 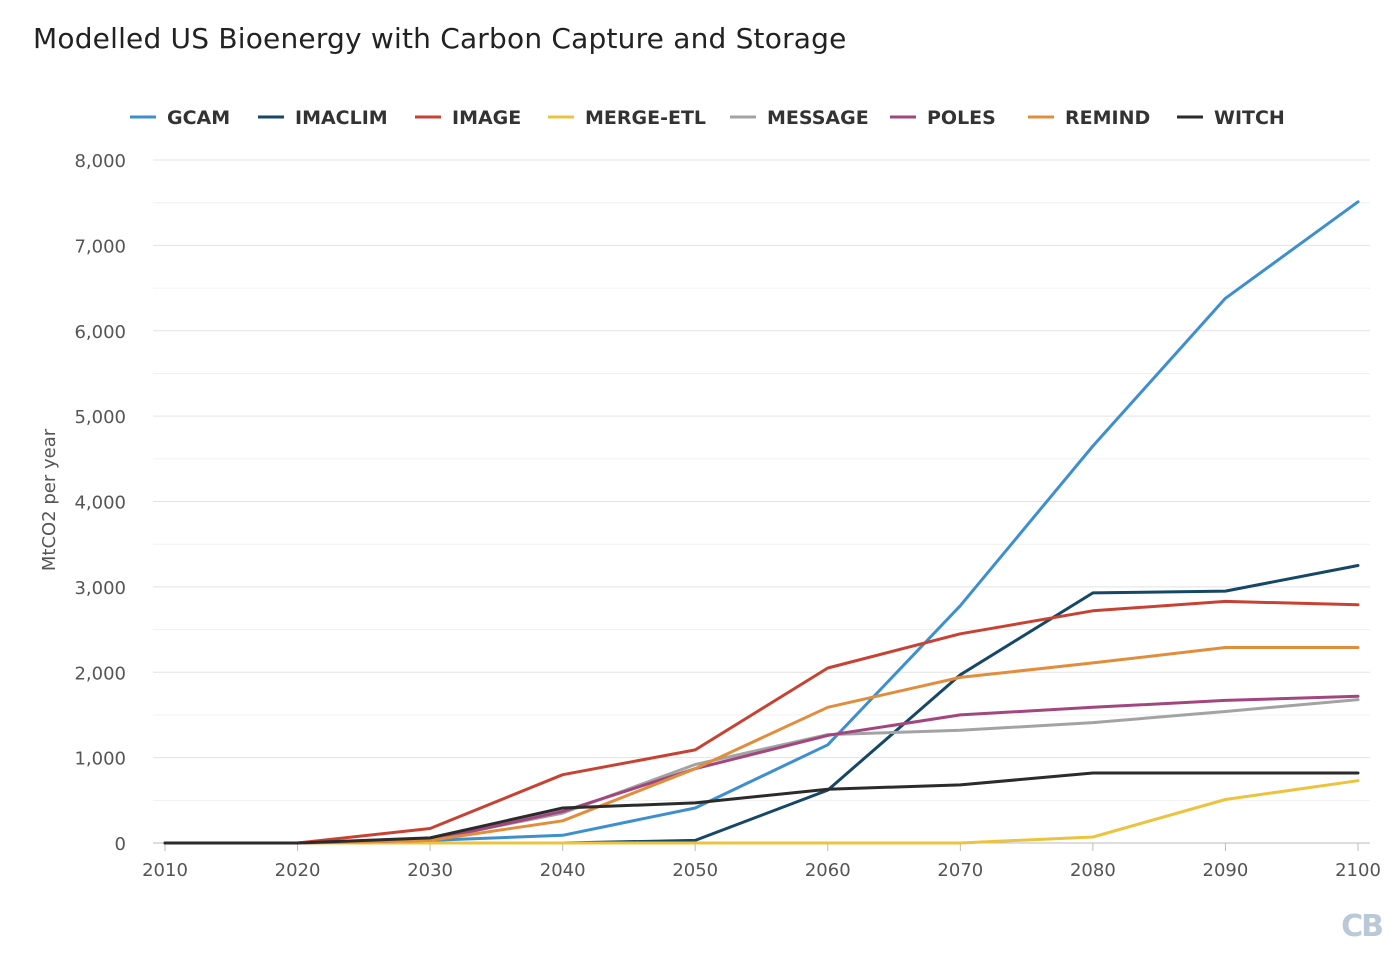 What do you see at coordinates (761, 861) in the screenshot?
I see `x-axis: 2010 2020 2030 2040 2050 2060 2070 2080 2090 2100` at bounding box center [761, 861].